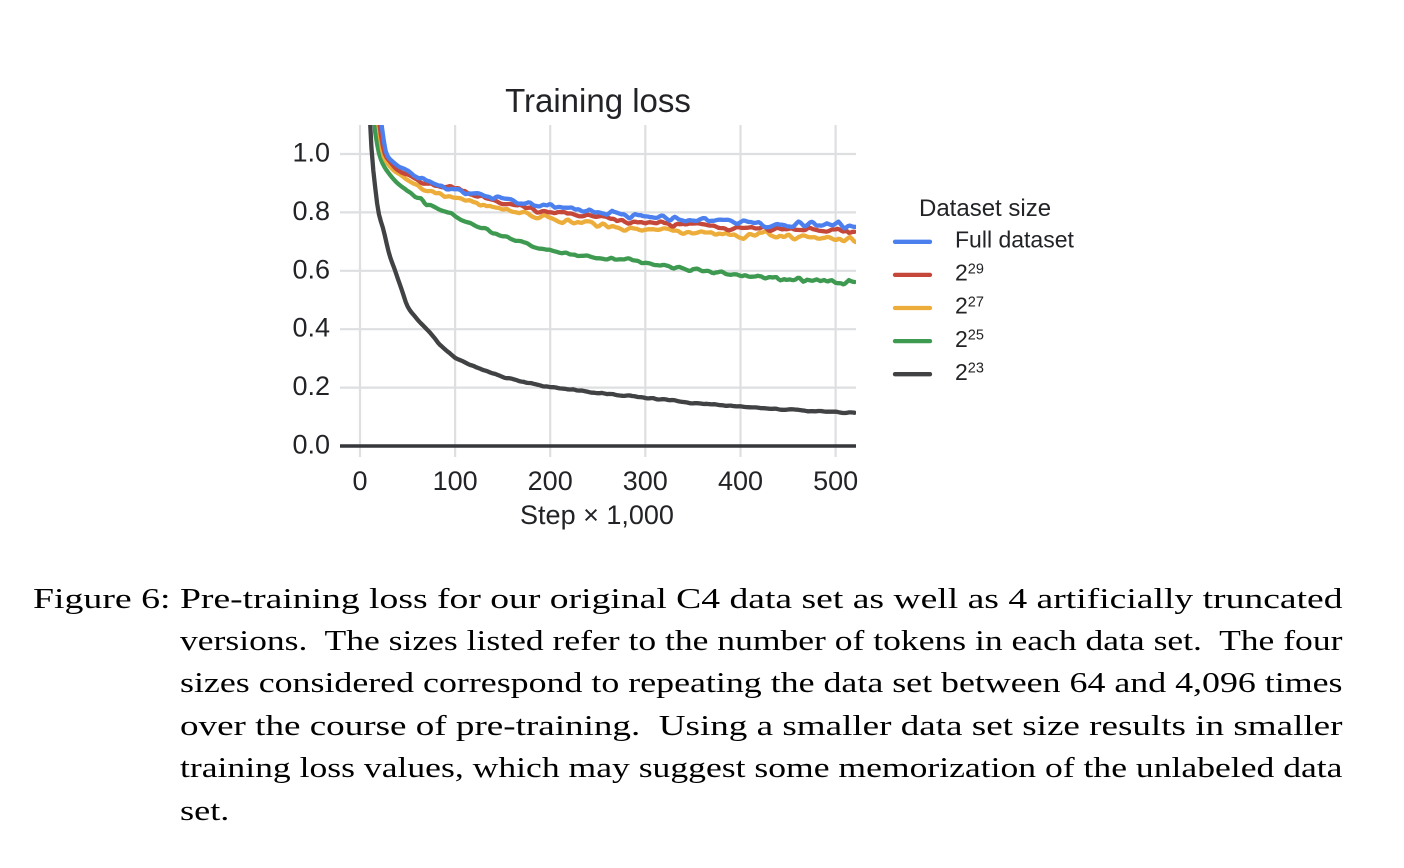 This screenshot has height=868, width=1404. What do you see at coordinates (969, 273) in the screenshot?
I see `svg-text: 229` at bounding box center [969, 273].